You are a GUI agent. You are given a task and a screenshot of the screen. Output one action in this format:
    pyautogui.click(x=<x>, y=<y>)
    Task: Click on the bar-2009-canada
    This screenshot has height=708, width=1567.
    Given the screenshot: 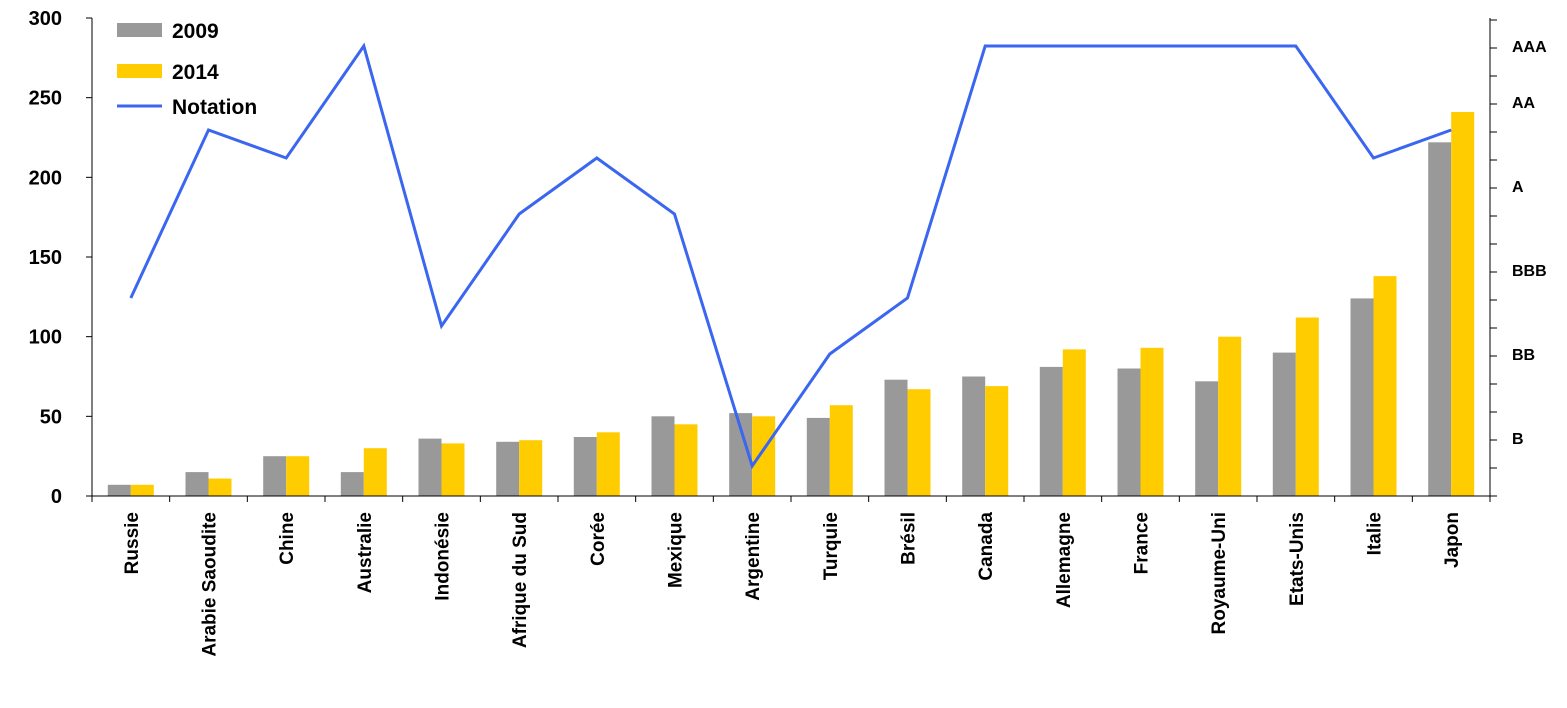 What is the action you would take?
    pyautogui.click(x=974, y=436)
    